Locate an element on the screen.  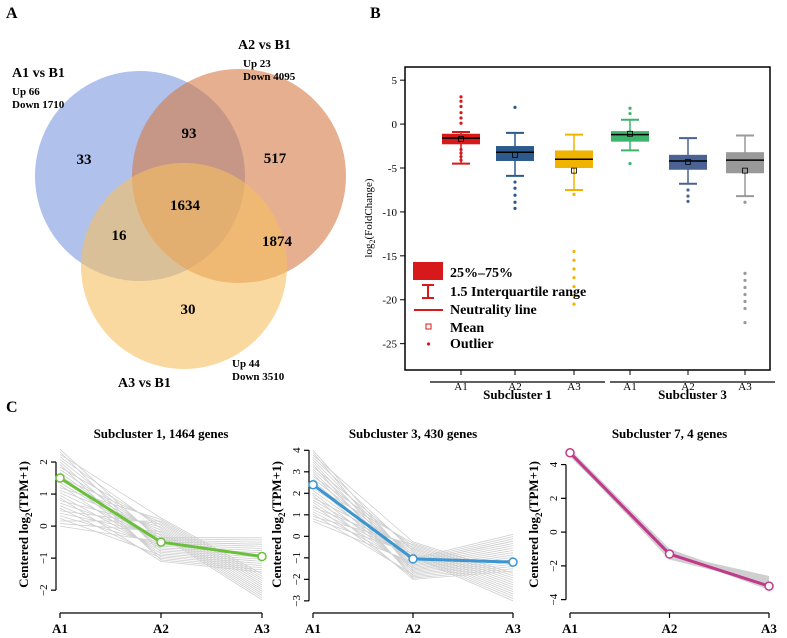
venn-count-all: 1634 is located at coordinates (185, 206).